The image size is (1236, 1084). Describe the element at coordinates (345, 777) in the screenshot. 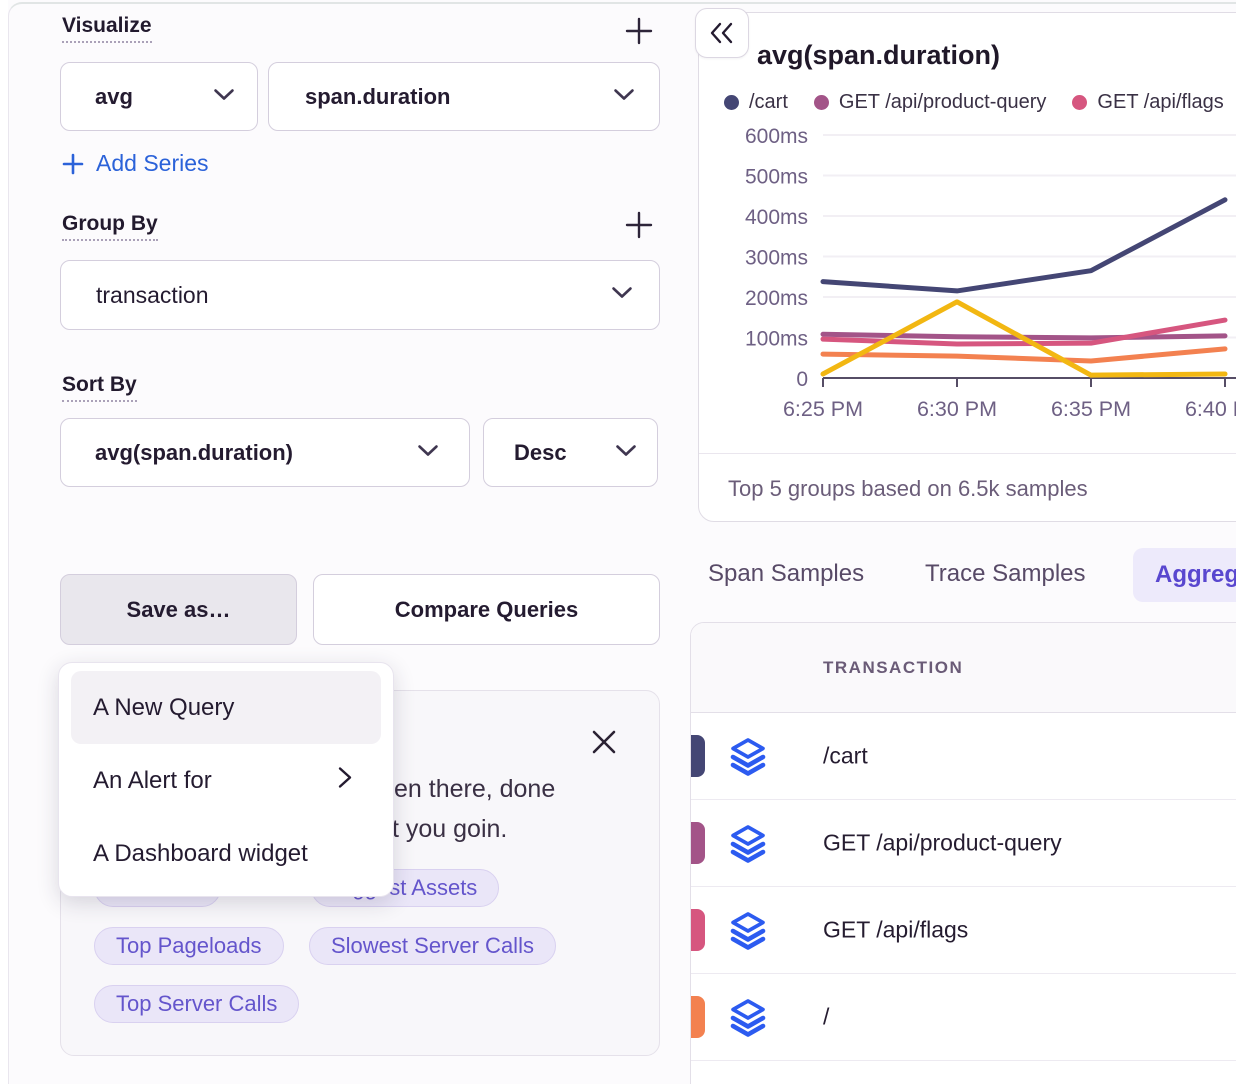

I see `chevron-right-icon` at that location.